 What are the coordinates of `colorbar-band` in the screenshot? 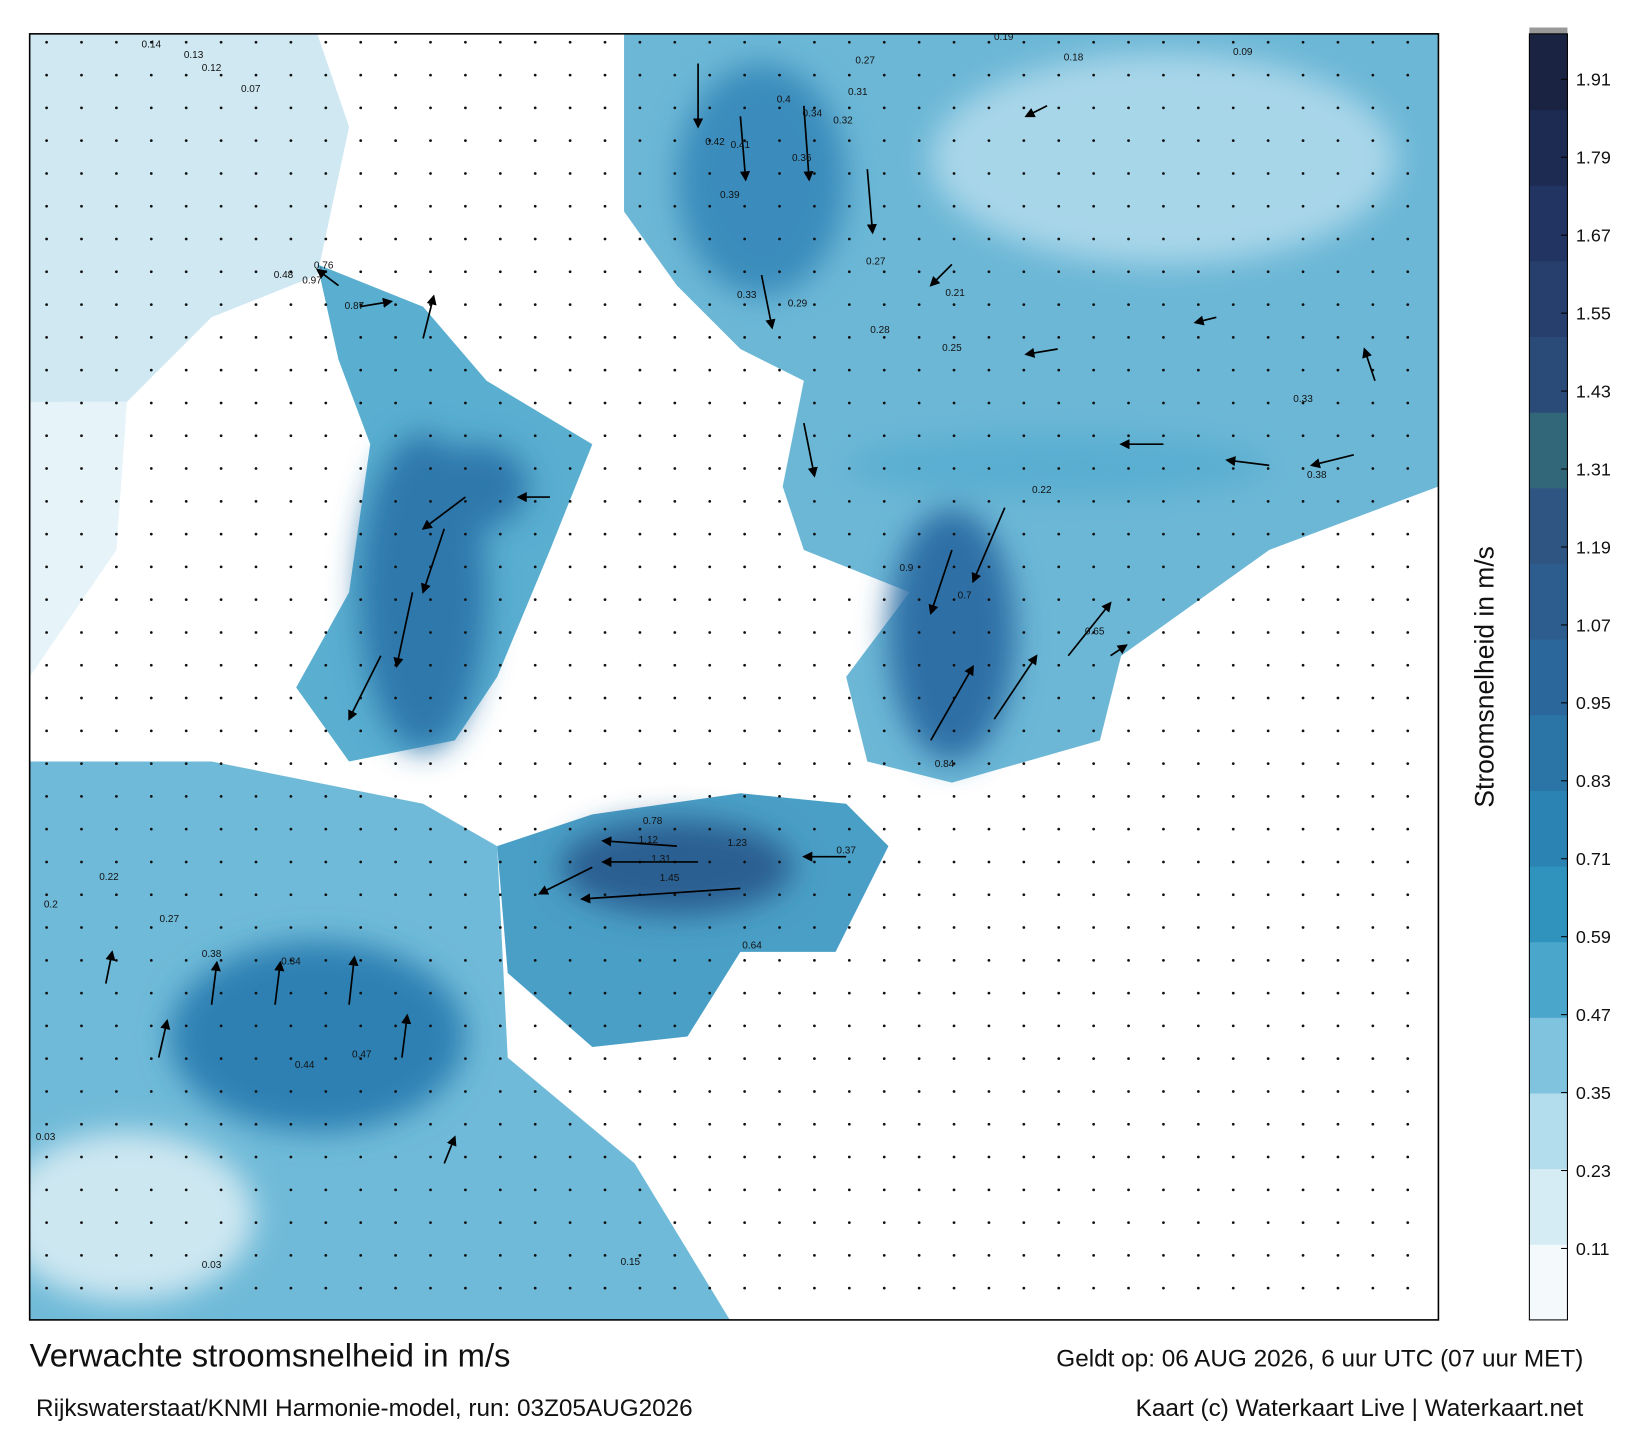 It's located at (1548, 904).